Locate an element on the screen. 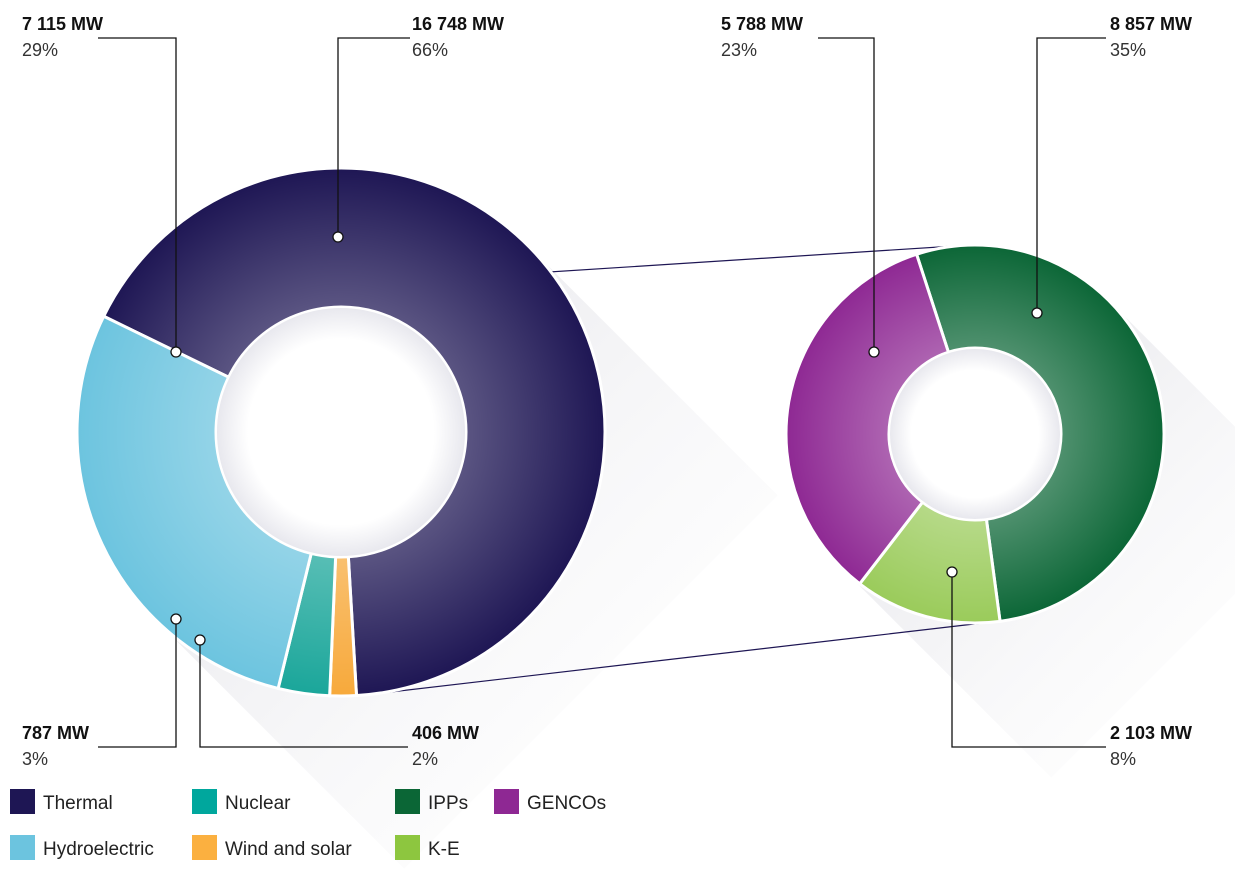  legend-label: K-E is located at coordinates (444, 849).